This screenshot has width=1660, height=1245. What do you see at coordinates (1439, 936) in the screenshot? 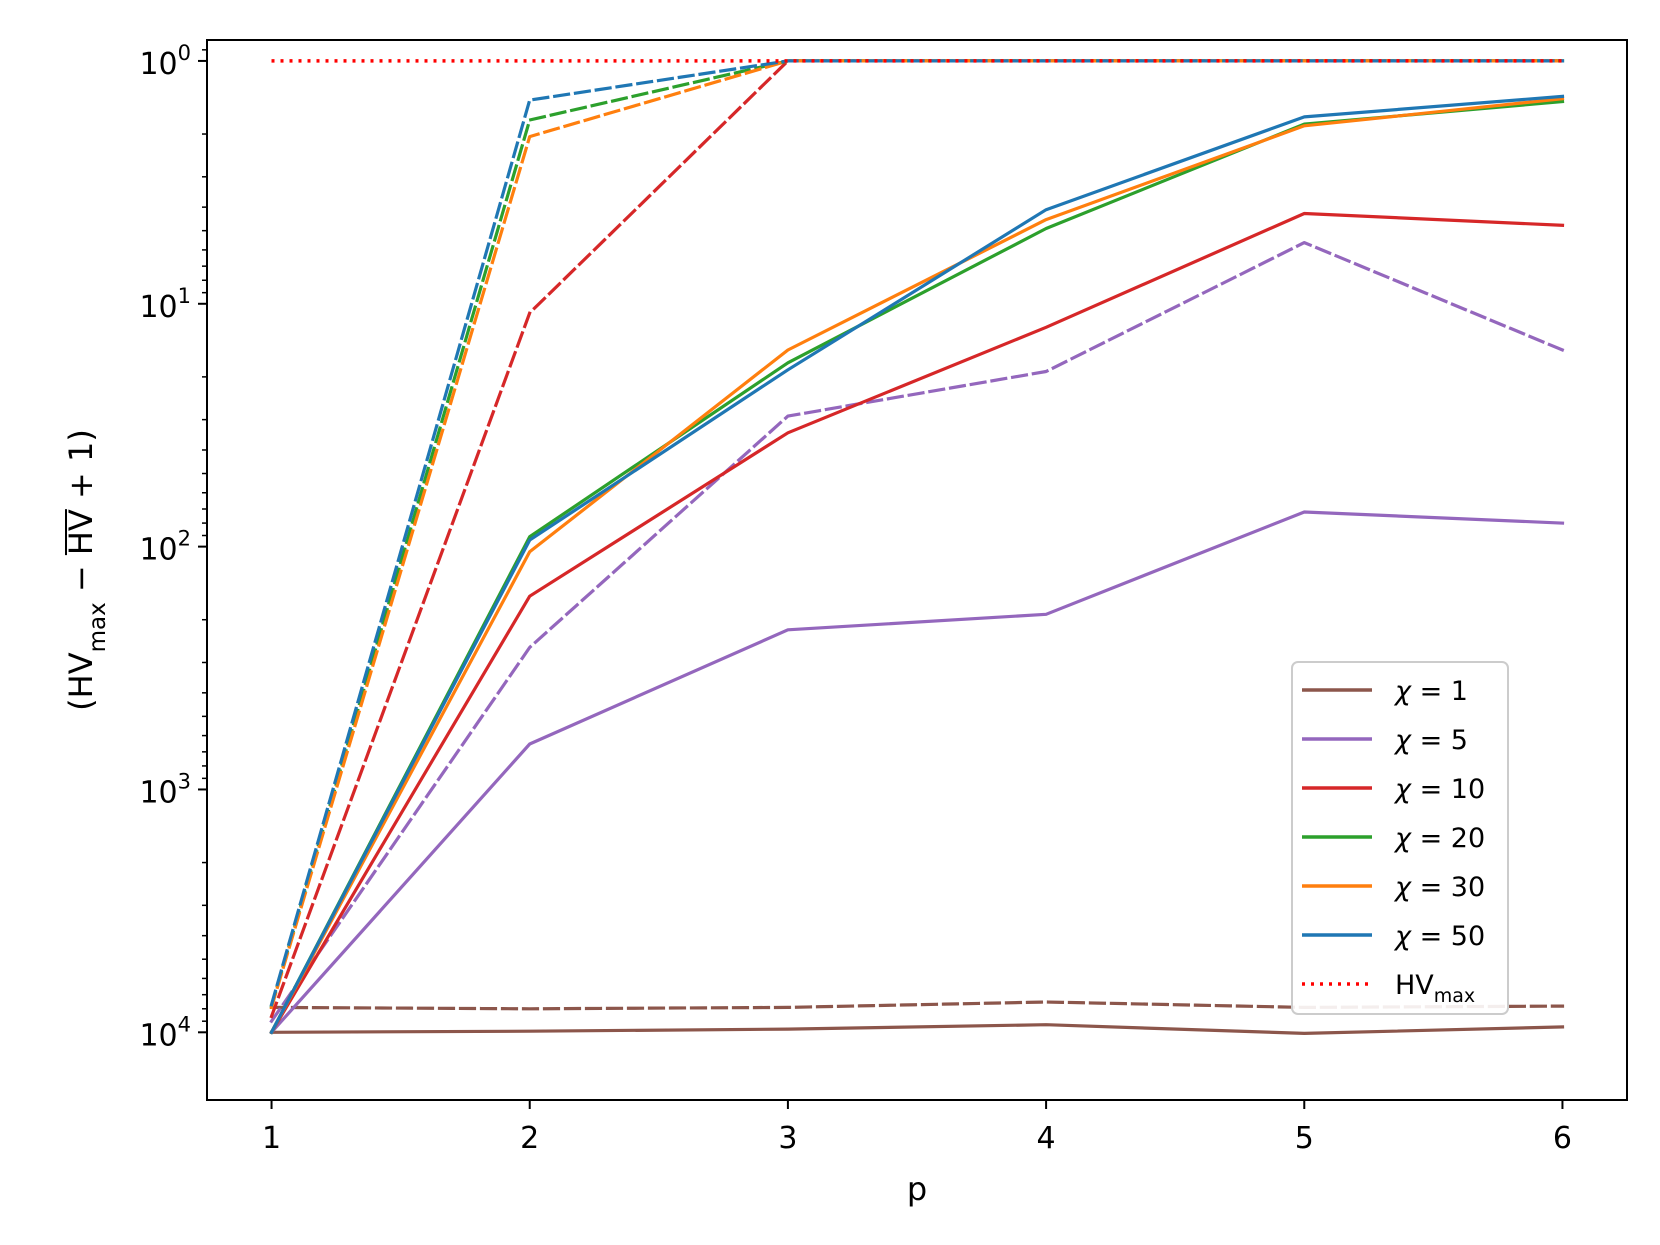
I see `legend-label: χ = 50` at bounding box center [1439, 936].